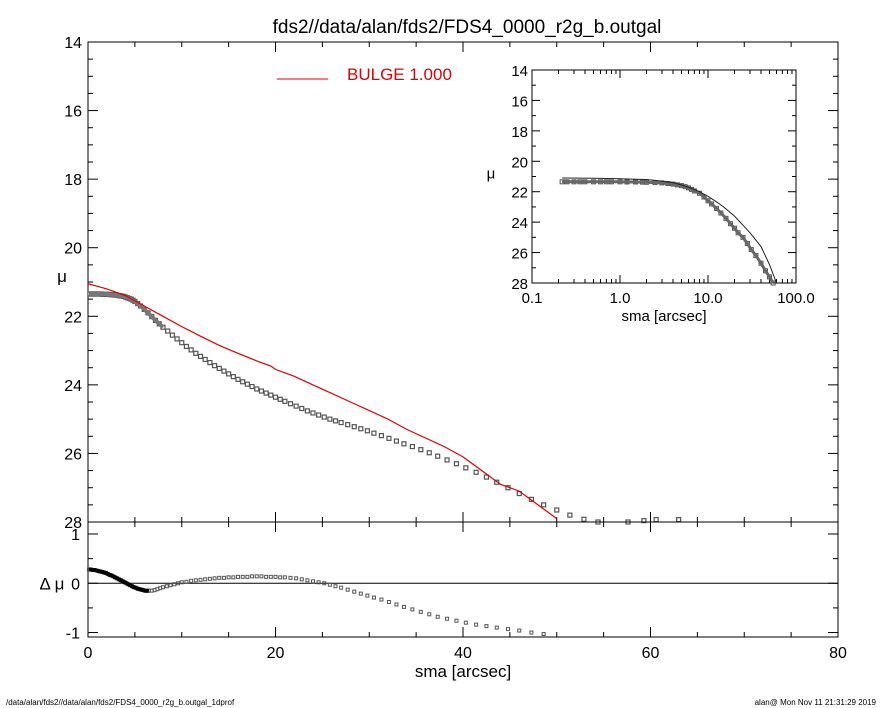 Image resolution: width=885 pixels, height=708 pixels. Describe the element at coordinates (73, 249) in the screenshot. I see `main-y-tick-label: 20` at that location.